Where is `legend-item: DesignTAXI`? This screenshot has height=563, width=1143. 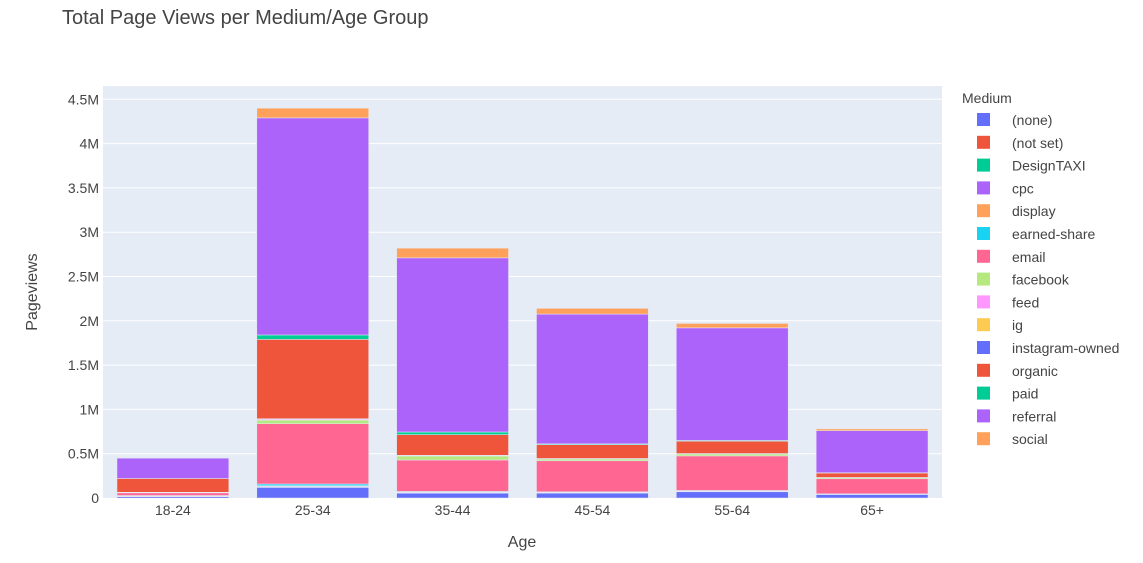 legend-item: DesignTAXI is located at coordinates (1031, 166).